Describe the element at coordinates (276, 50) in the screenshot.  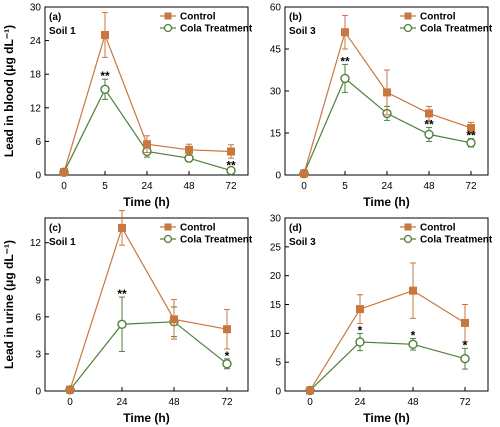
I see `y-tick-label: 45` at that location.